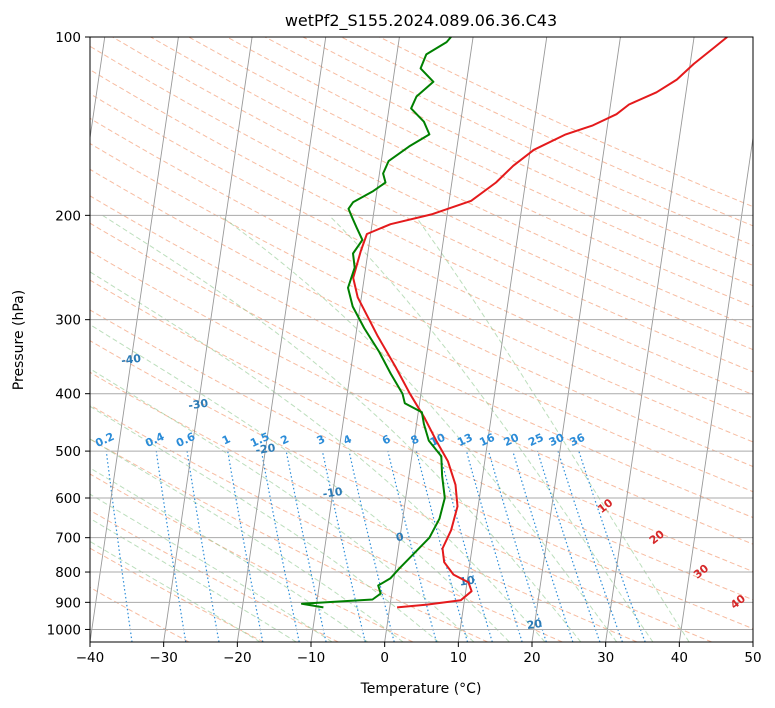  Describe the element at coordinates (421, 689) in the screenshot. I see `x-axis-label: Temperature (°C)` at that location.